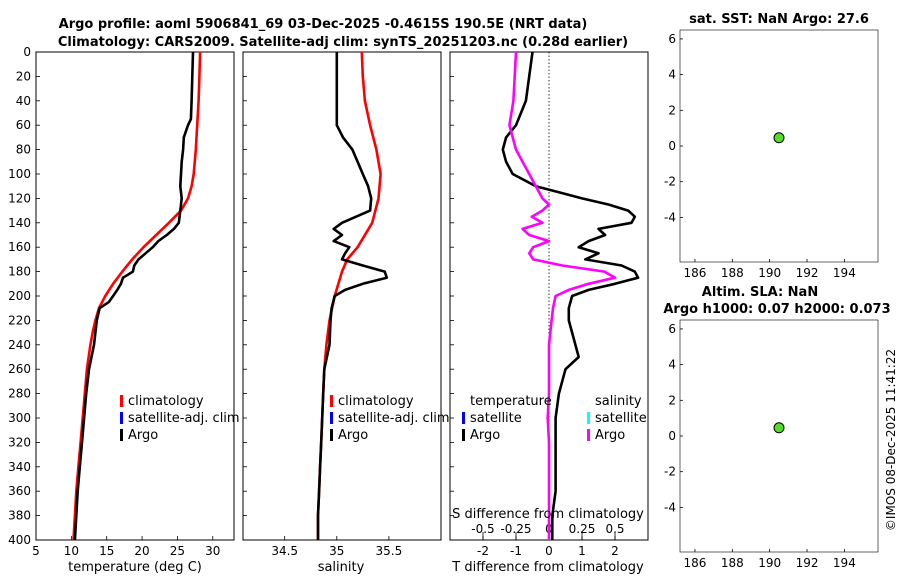  Describe the element at coordinates (482, 529) in the screenshot. I see `s-tick-label: -0.5` at that location.